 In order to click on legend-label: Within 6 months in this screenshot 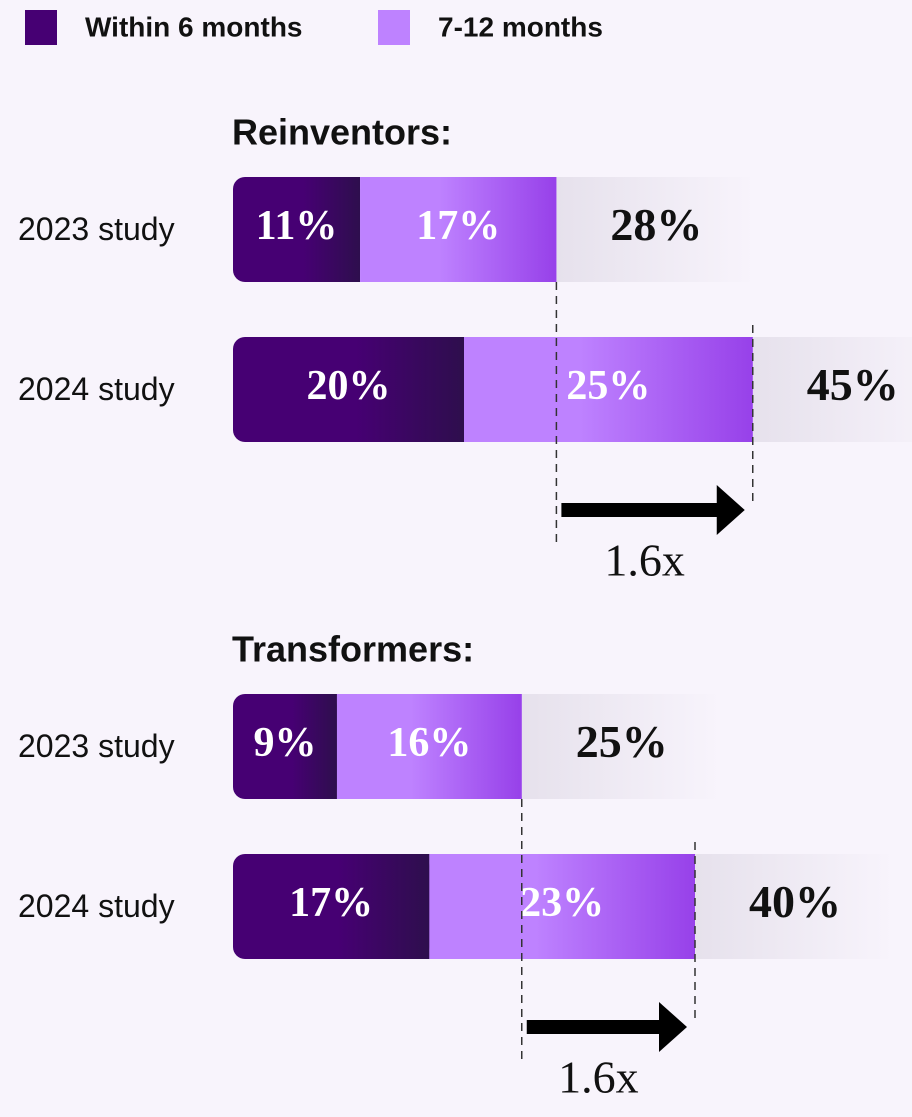, I will do `click(194, 26)`.